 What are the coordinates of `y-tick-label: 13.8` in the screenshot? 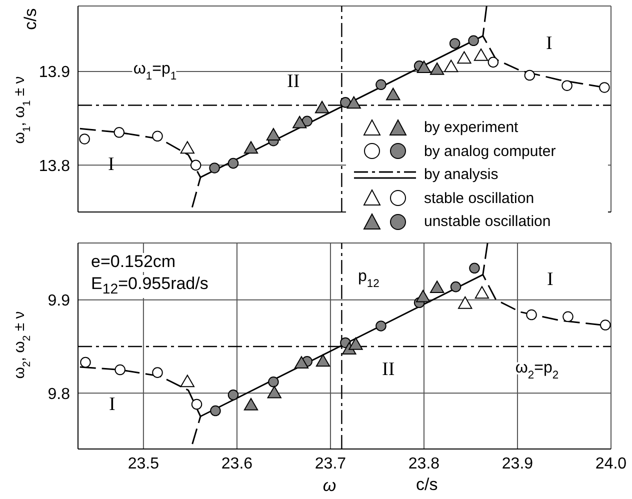 It's located at (54, 166).